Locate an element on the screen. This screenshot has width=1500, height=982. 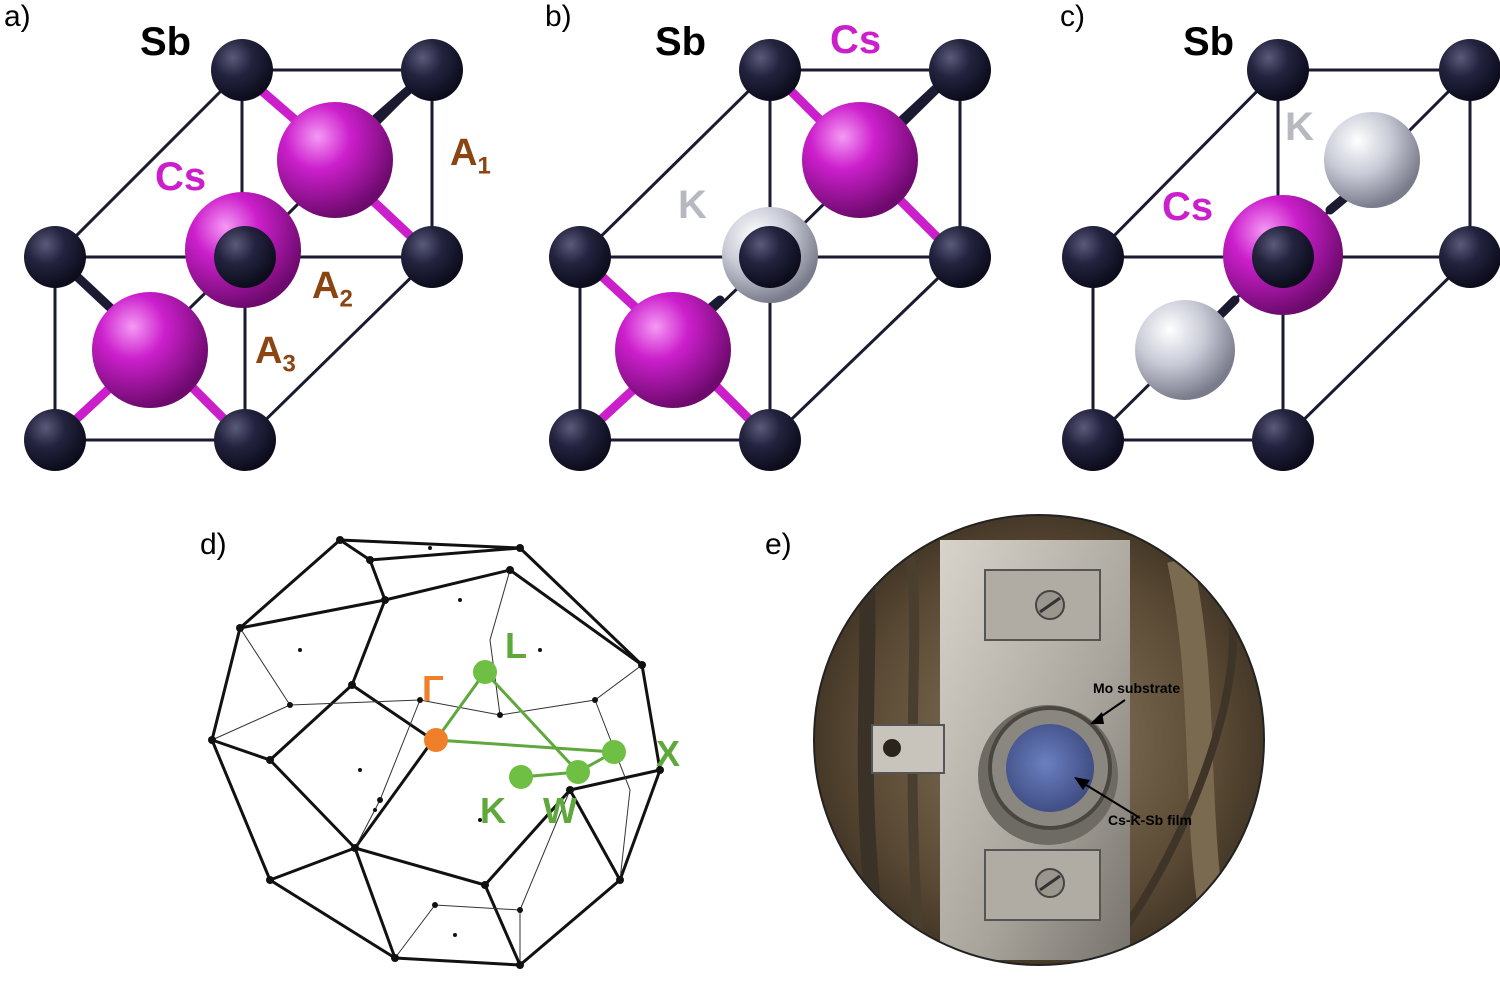
k-label-bz: K is located at coordinates (493, 810).